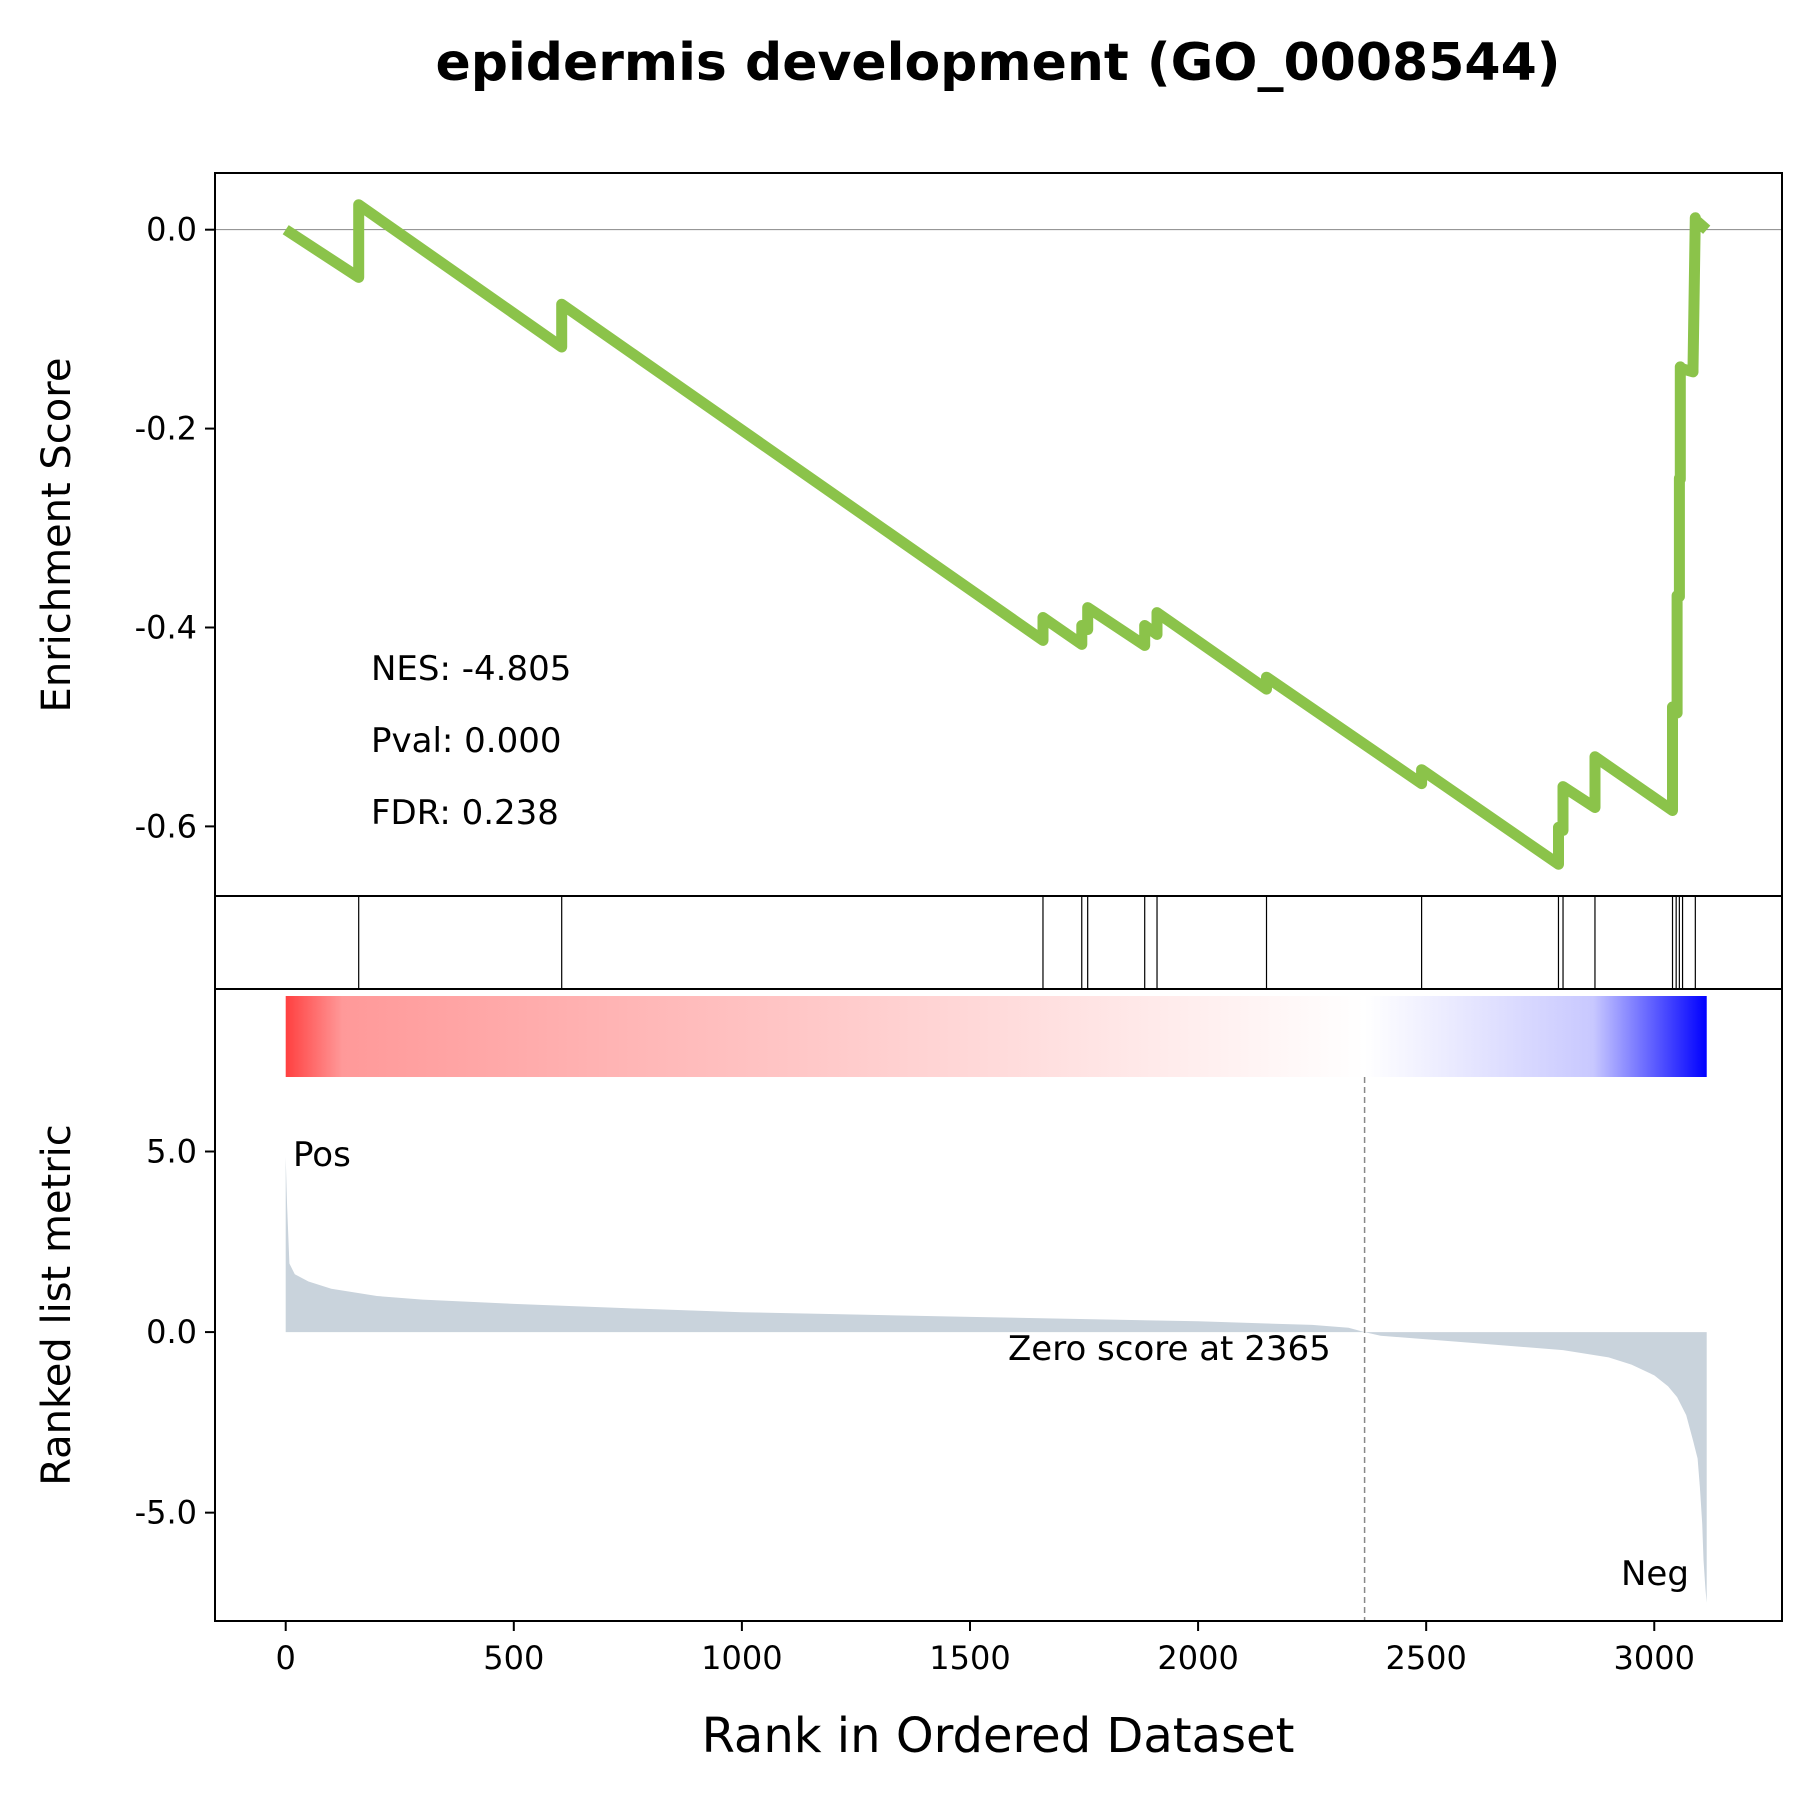 The image size is (1807, 1793). What do you see at coordinates (171, 230) in the screenshot?
I see `es-y-tick-label: 0.0` at bounding box center [171, 230].